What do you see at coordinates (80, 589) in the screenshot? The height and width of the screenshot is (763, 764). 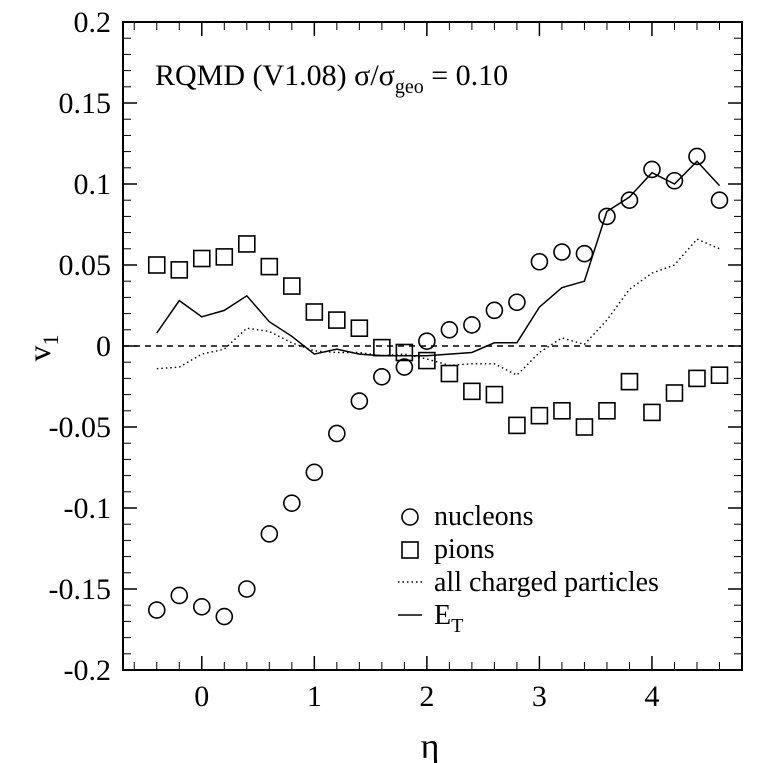 I see `y-tick-label: -0.15` at bounding box center [80, 589].